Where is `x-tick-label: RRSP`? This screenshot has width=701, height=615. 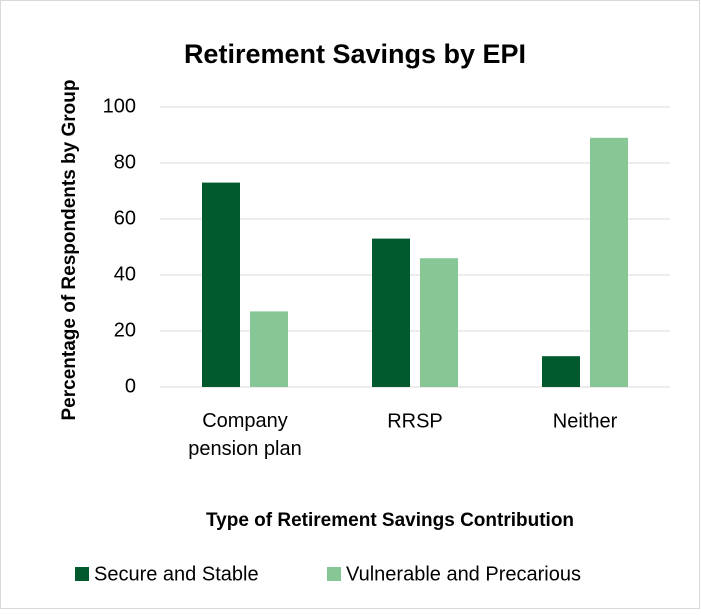
x-tick-label: RRSP is located at coordinates (415, 421).